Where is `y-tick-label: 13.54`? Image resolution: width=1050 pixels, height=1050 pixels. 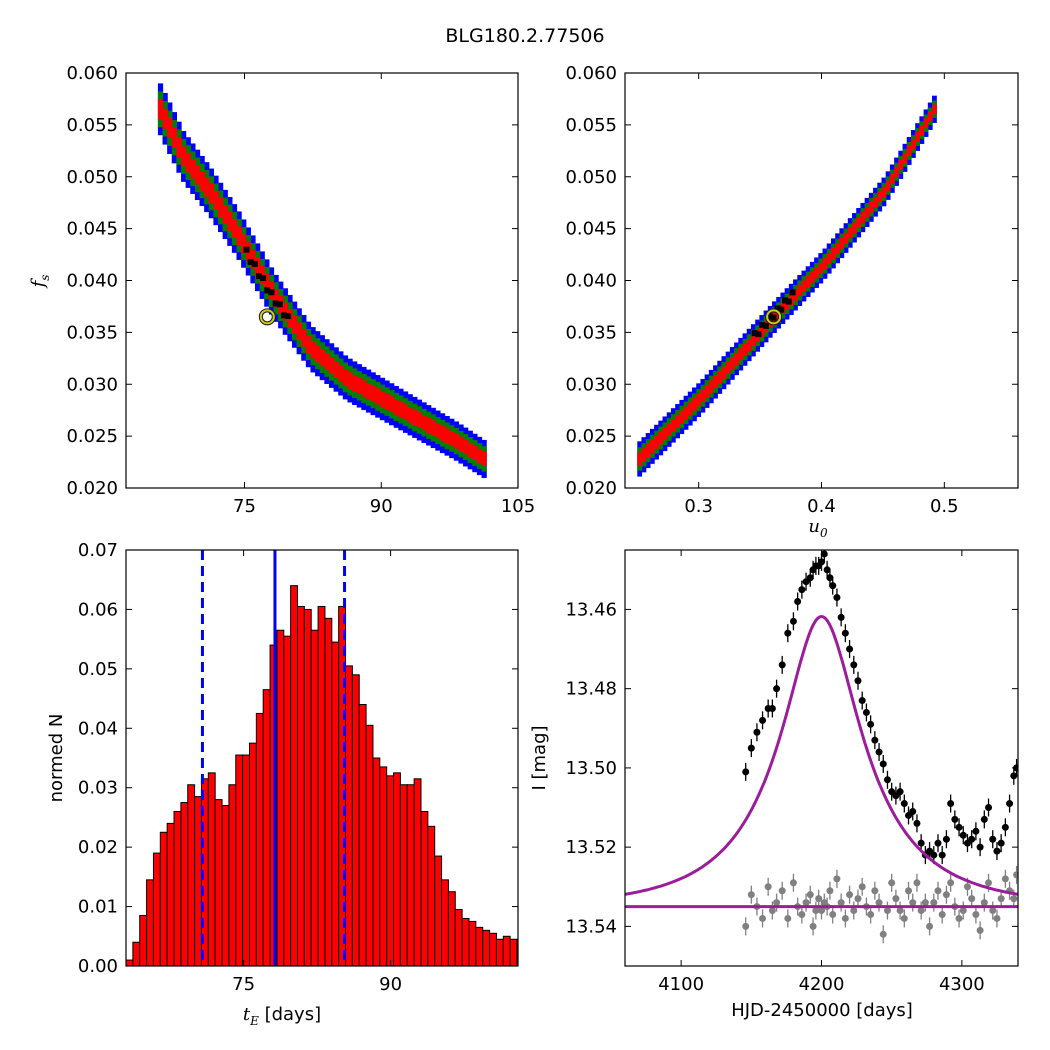 y-tick-label: 13.54 is located at coordinates (591, 926).